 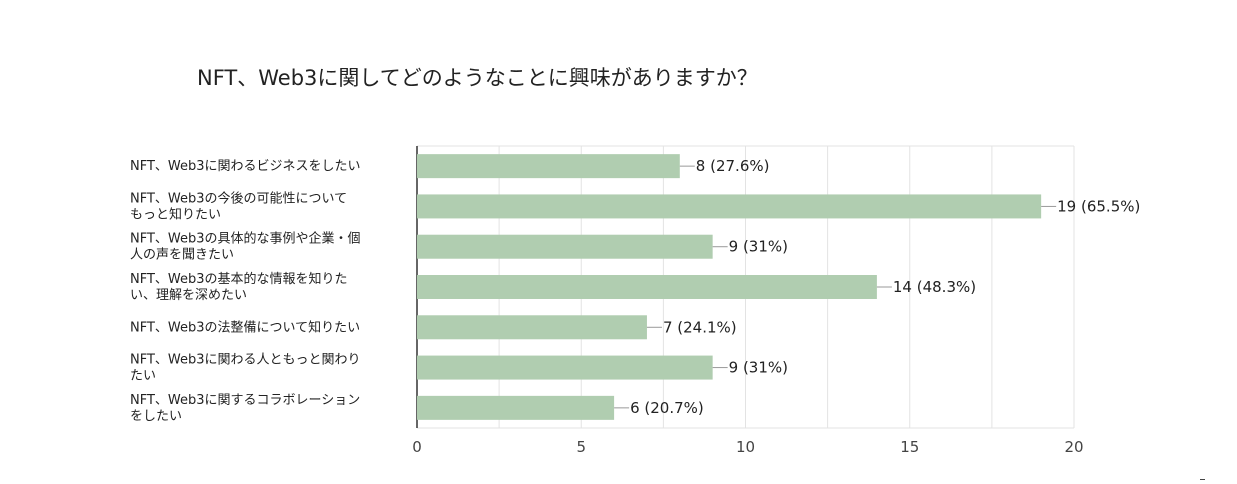 What do you see at coordinates (581, 447) in the screenshot?
I see `x-tick-label: 5` at bounding box center [581, 447].